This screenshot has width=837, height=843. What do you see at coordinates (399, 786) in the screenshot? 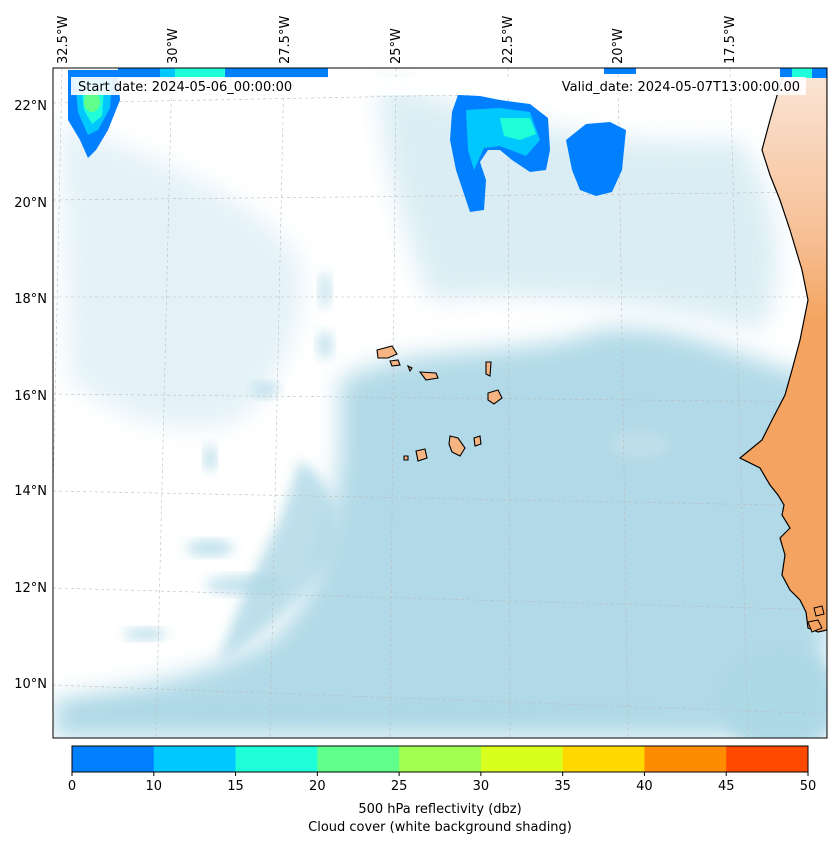
I see `colorbar-tick-label: 25` at bounding box center [399, 786].